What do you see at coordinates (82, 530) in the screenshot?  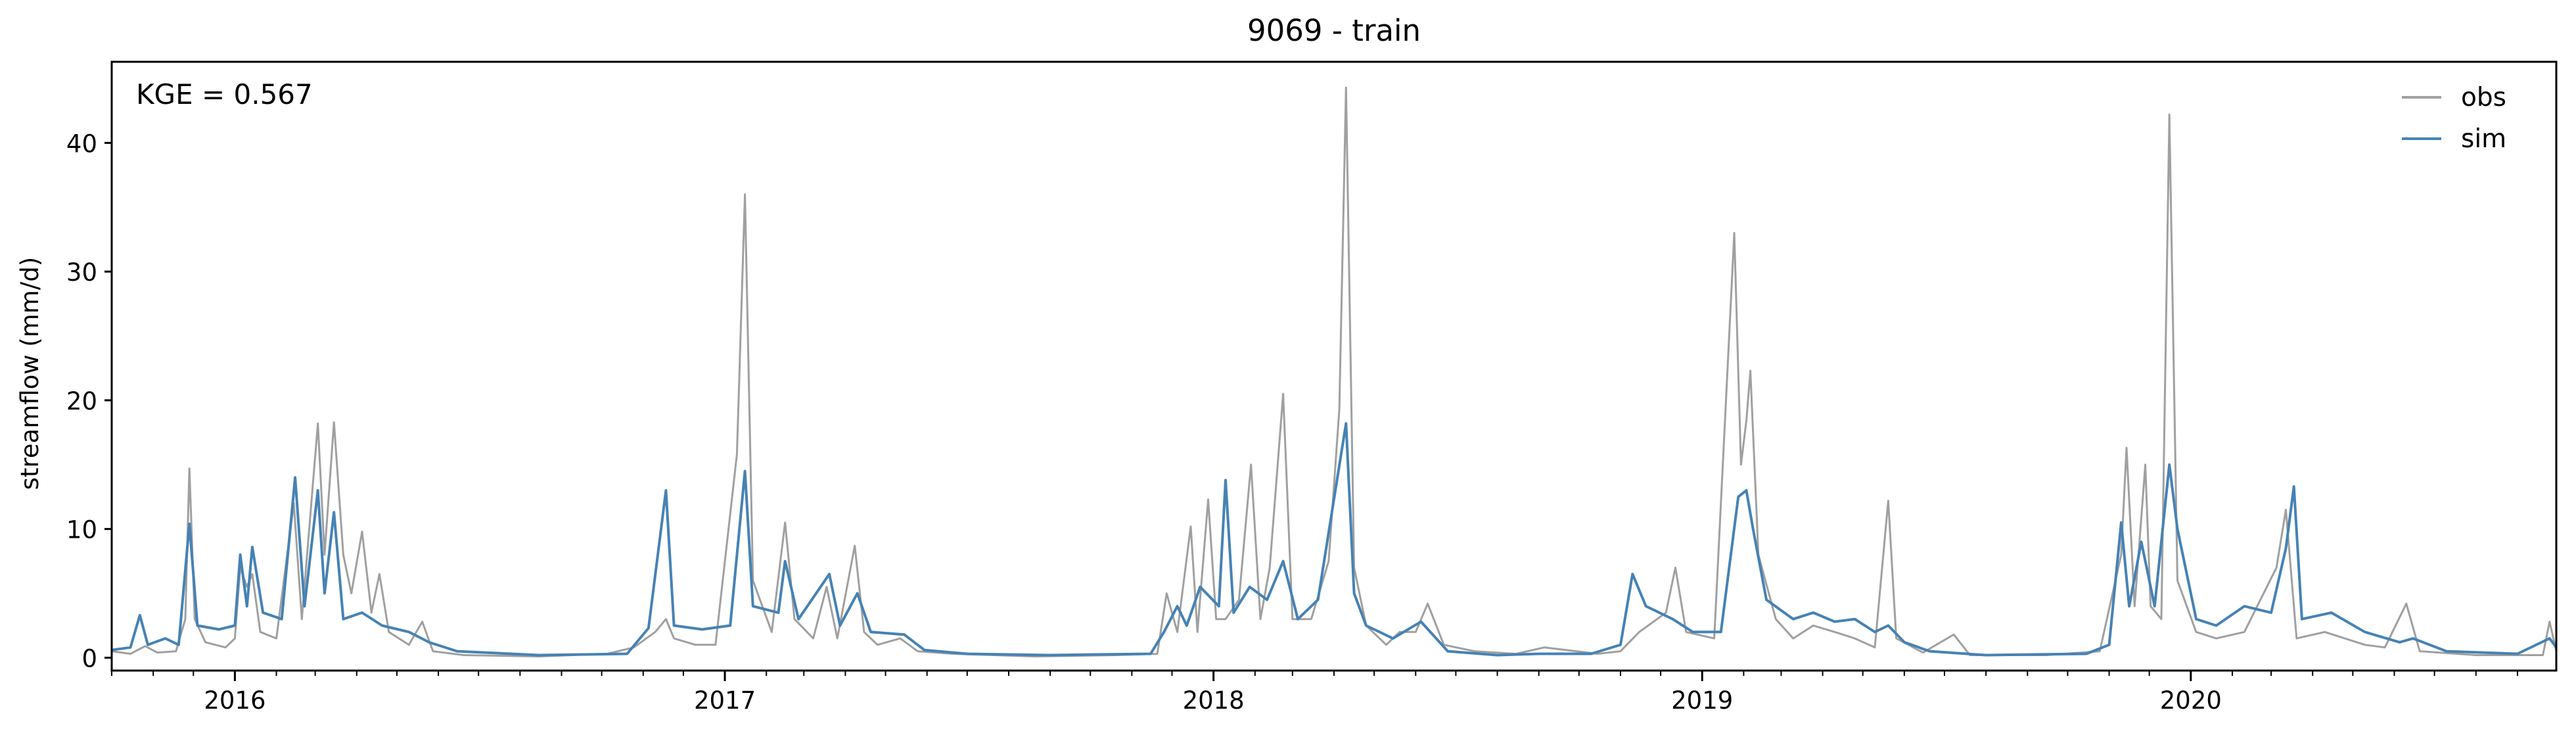 I see `y-tick-label: 10` at bounding box center [82, 530].